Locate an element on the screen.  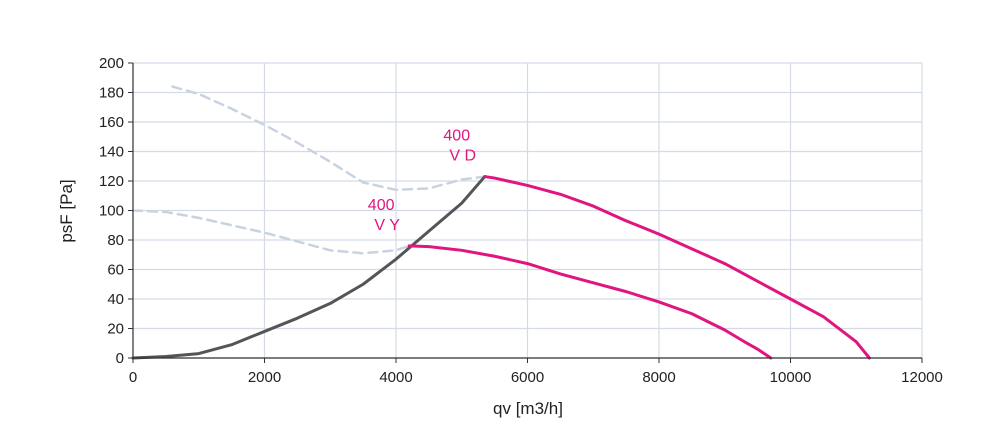
y-axis-label: psF [Pa] is located at coordinates (66, 210).